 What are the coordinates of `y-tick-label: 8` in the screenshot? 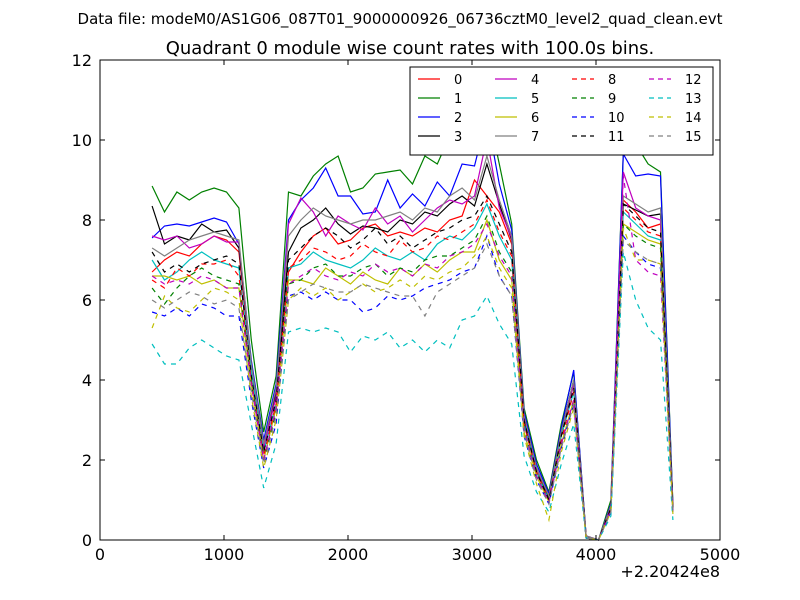 It's located at (87, 220).